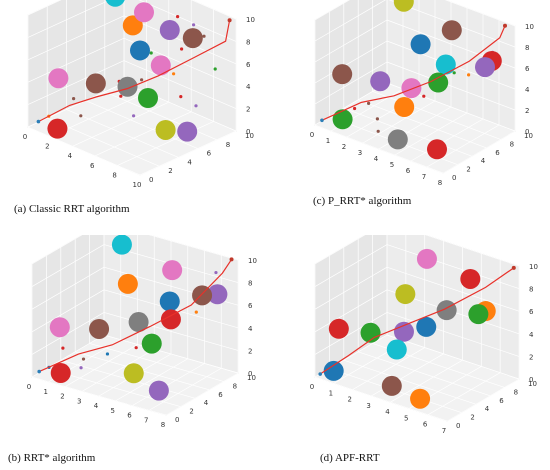 The image size is (550, 470). Describe the element at coordinates (163, 425) in the screenshot. I see `x-tick-label: 8` at that location.